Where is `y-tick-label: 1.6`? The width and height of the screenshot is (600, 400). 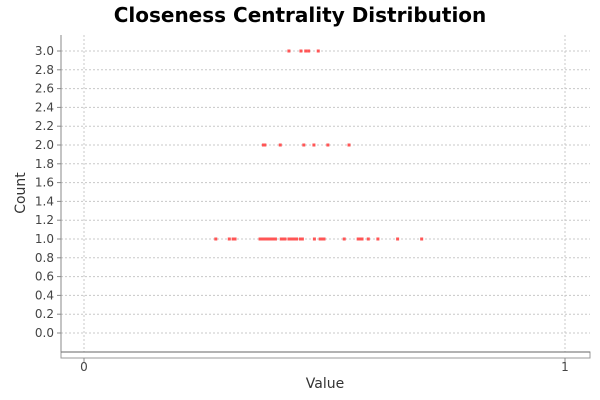 y-tick-label: 1.6 is located at coordinates (44, 183).